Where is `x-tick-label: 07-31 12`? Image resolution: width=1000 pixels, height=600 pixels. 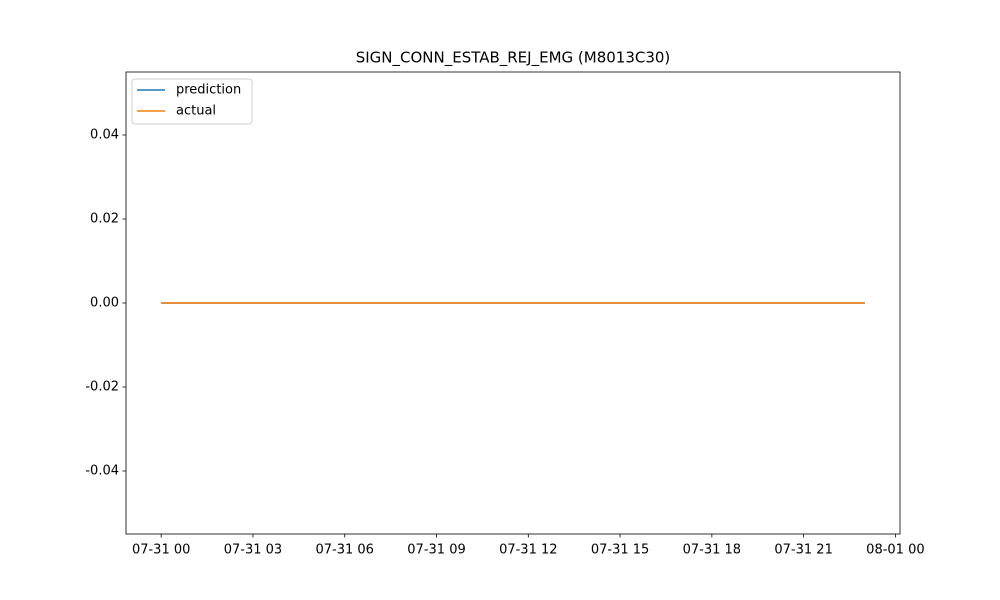
x-tick-label: 07-31 12 is located at coordinates (528, 550).